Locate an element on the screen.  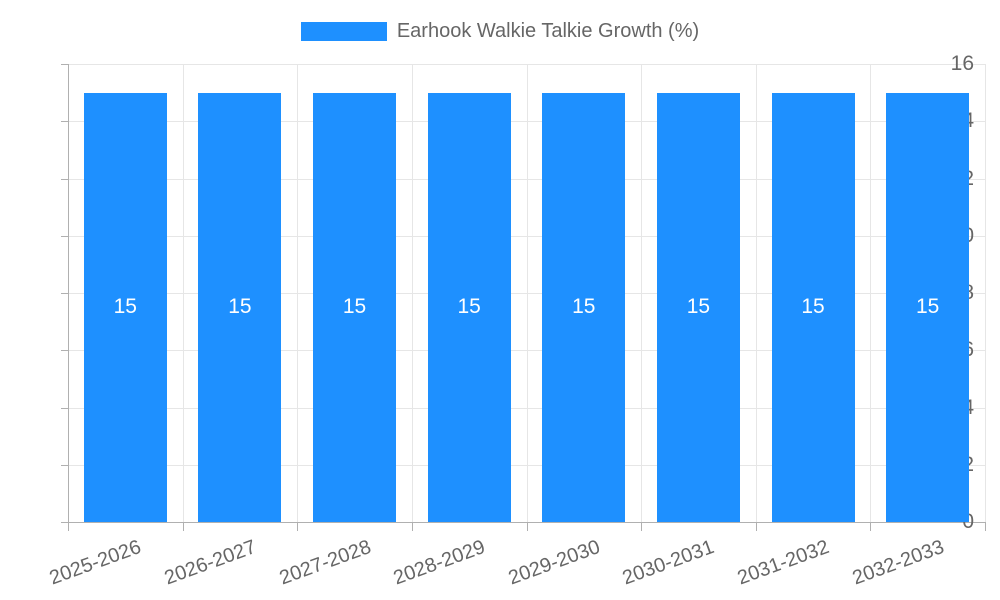
y-axis-line is located at coordinates (68, 293).